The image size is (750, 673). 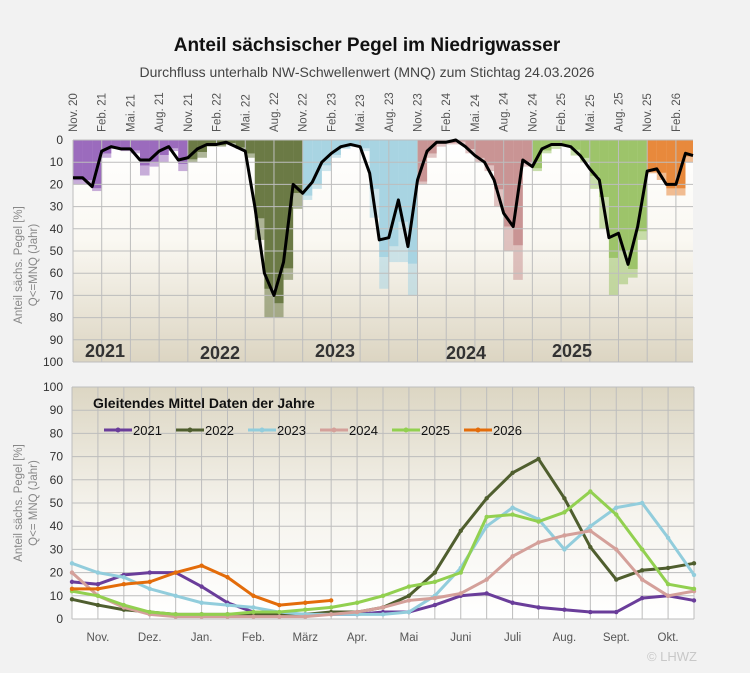 What do you see at coordinates (57, 503) in the screenshot?
I see `bottom-y-tick: 50` at bounding box center [57, 503].